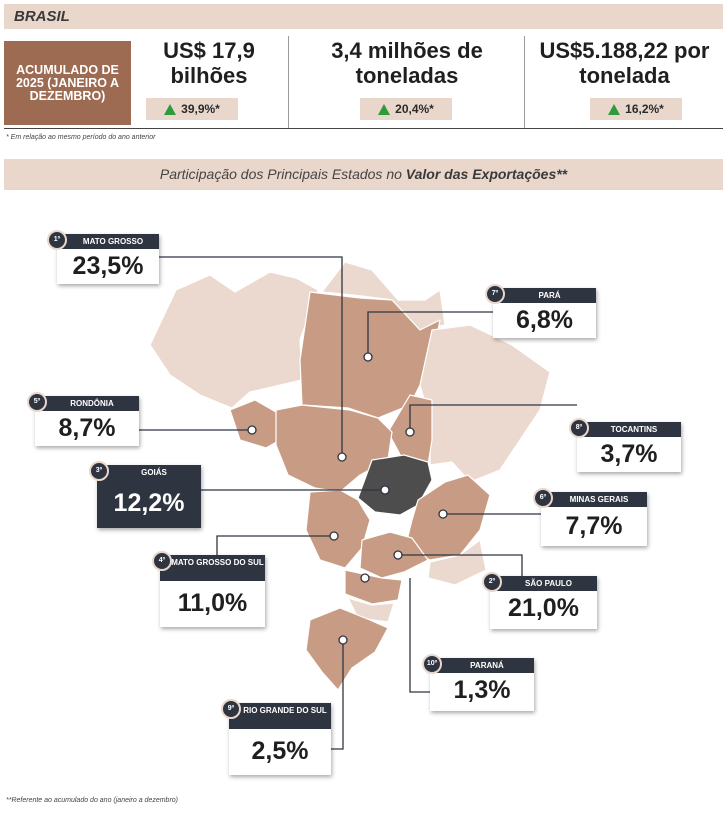  Describe the element at coordinates (486, 174) in the screenshot. I see `subtitle-bold: Valor das Exportações**` at that location.